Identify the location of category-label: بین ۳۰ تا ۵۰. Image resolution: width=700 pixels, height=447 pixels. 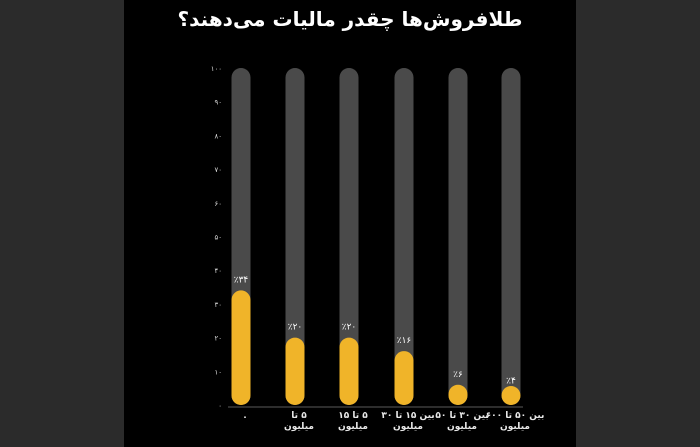
(461, 416).